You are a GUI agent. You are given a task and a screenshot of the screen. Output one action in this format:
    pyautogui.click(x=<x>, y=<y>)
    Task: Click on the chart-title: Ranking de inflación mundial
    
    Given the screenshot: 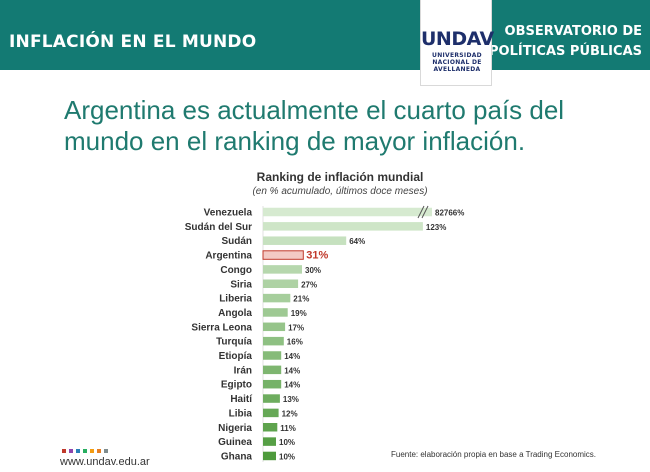 What is the action you would take?
    pyautogui.click(x=340, y=177)
    